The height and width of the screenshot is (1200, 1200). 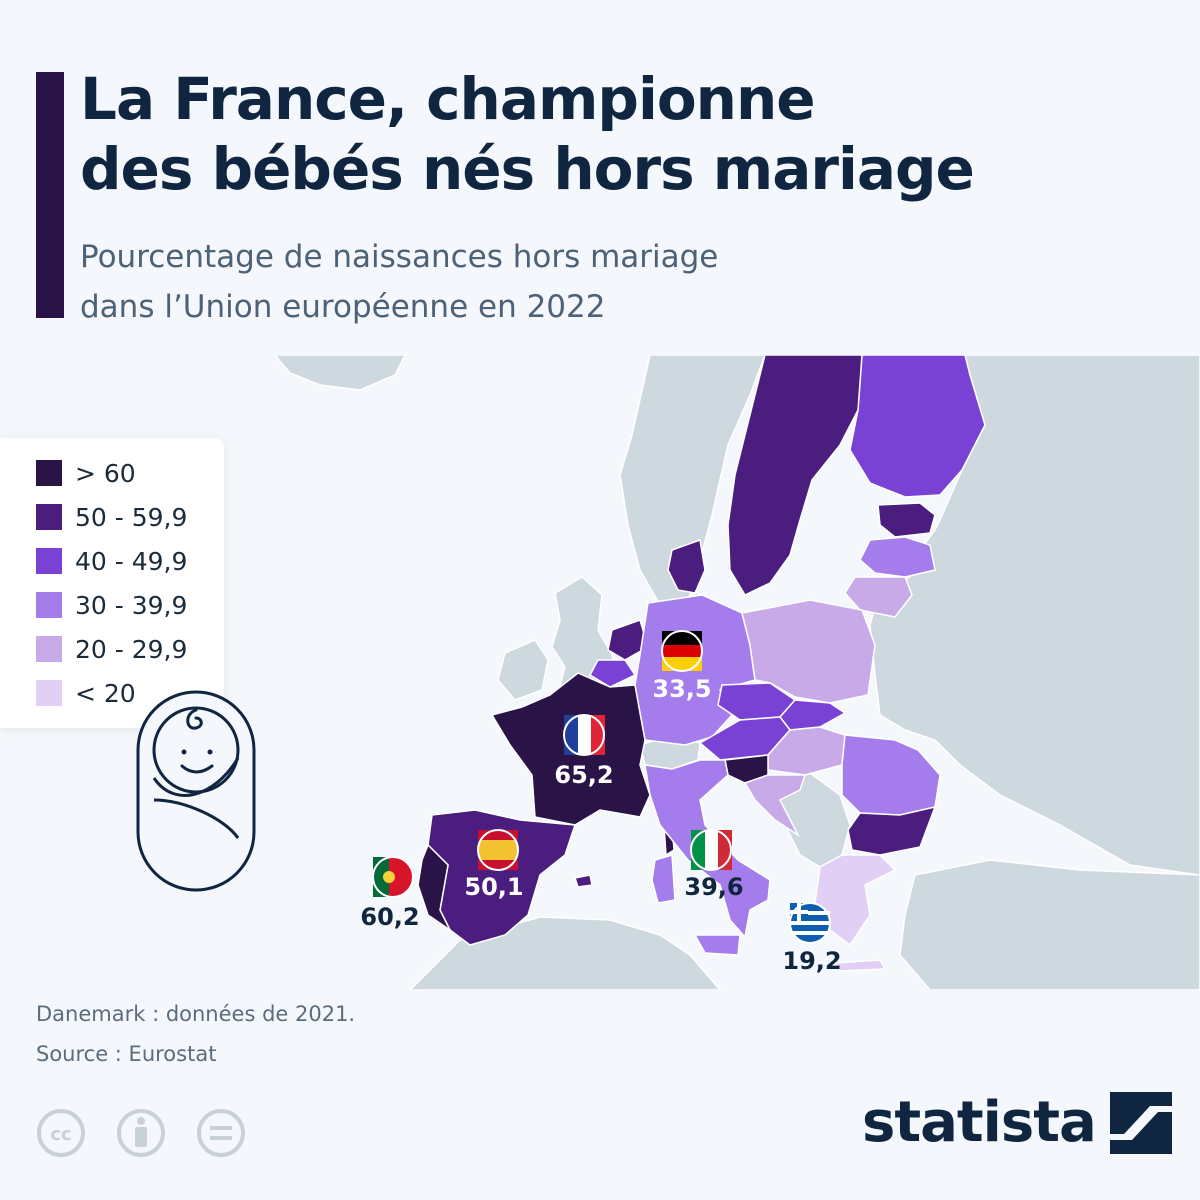 I want to click on legend-label: < 20, so click(x=105, y=693).